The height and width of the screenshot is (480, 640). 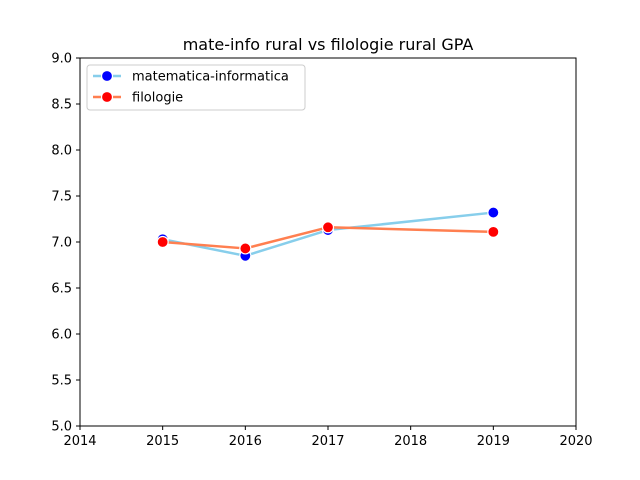 I want to click on y-tick-label: 7.5, so click(x=61, y=197).